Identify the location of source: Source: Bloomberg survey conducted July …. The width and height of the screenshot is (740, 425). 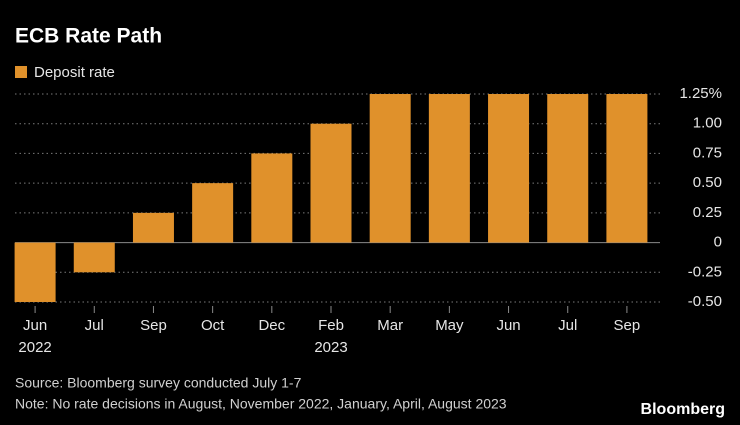
(158, 383).